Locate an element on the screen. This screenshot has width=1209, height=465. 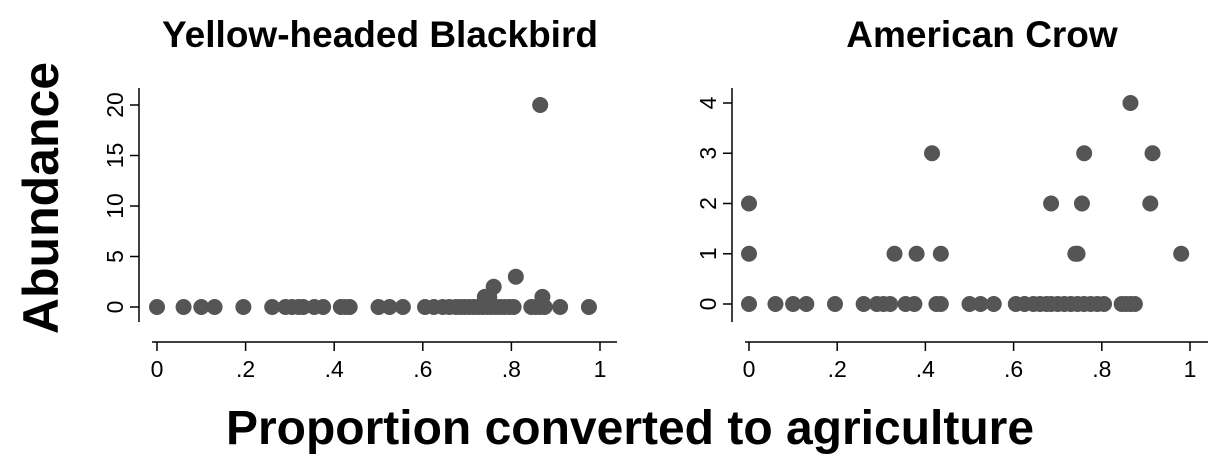
y-tick-label: 3 is located at coordinates (708, 153).